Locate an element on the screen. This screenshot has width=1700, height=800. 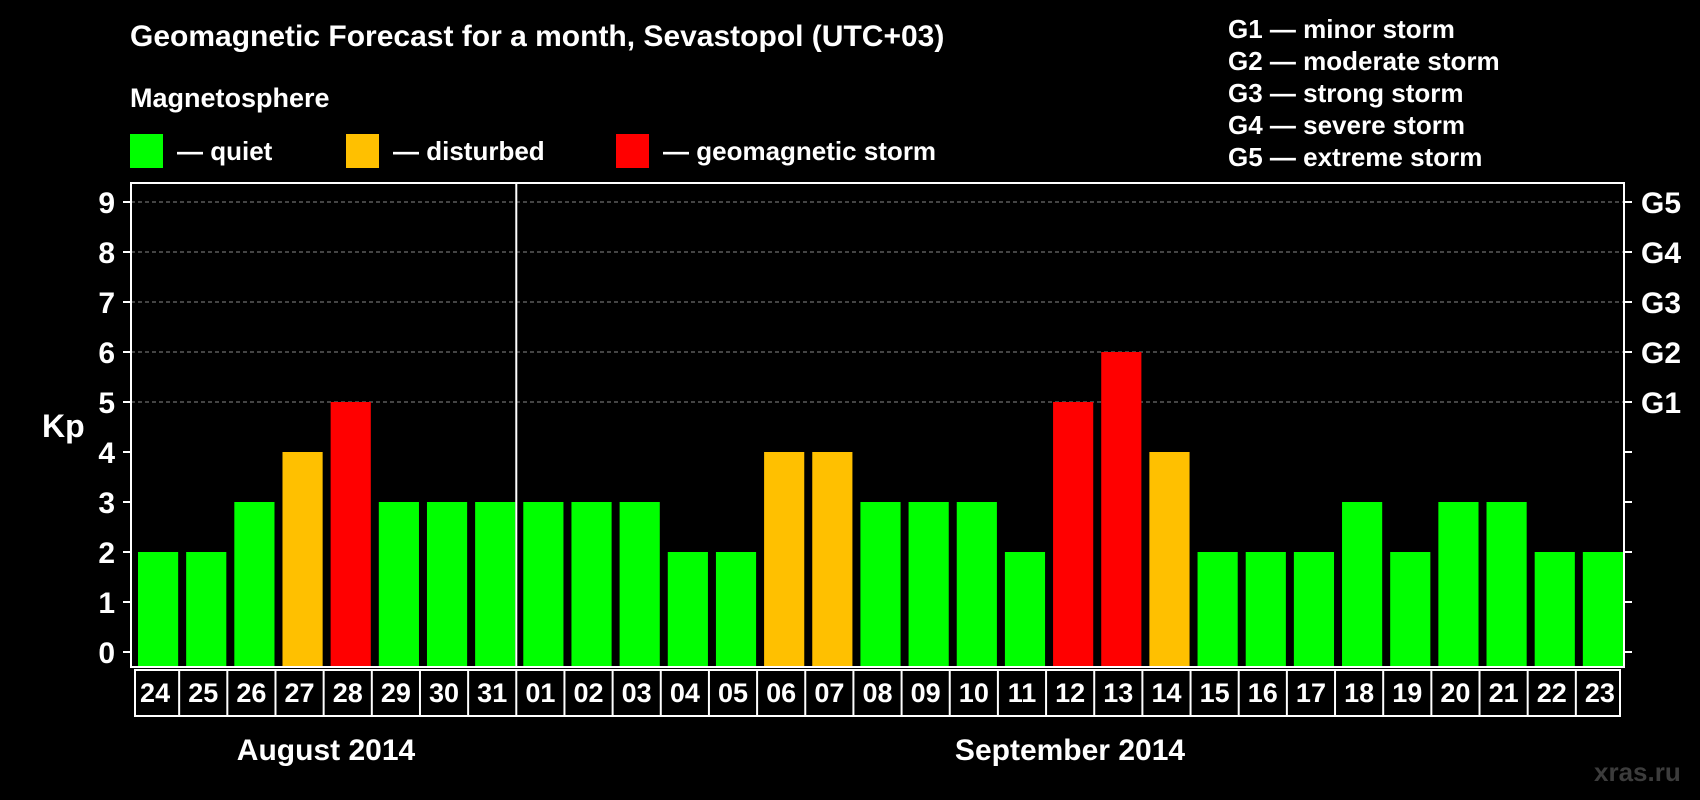
g-scale-g1: G1 — minor storm is located at coordinates (1341, 29).